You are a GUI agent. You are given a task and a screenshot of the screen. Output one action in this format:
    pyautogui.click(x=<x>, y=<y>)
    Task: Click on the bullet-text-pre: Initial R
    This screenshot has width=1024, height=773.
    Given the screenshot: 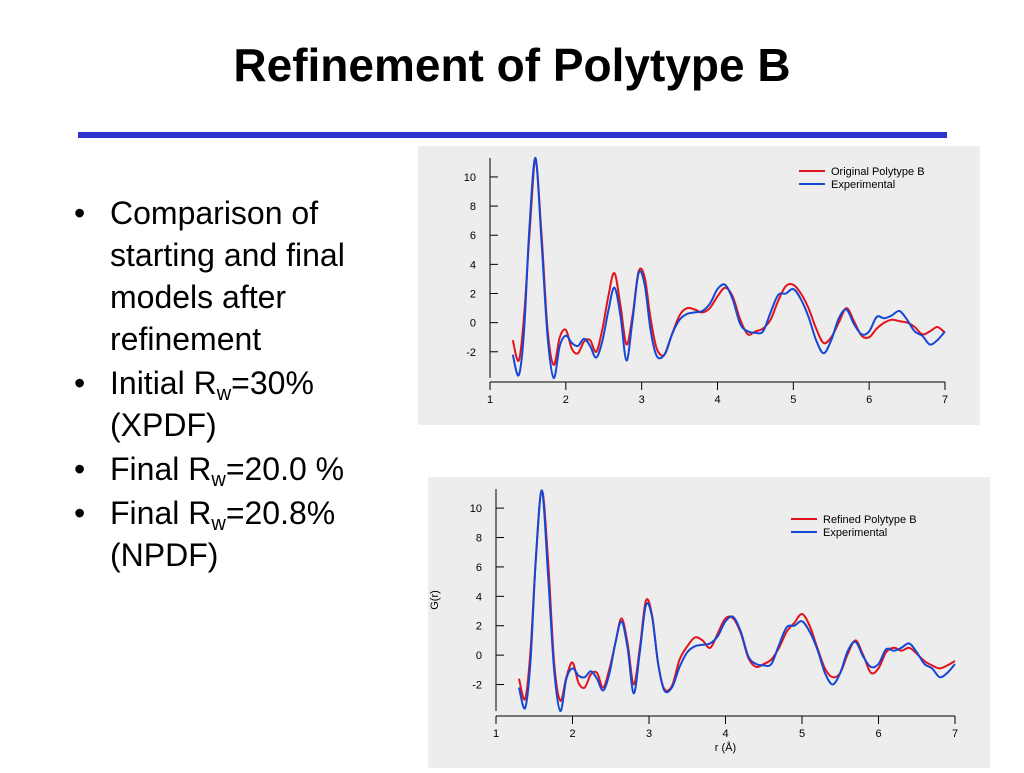 What is the action you would take?
    pyautogui.click(x=163, y=383)
    